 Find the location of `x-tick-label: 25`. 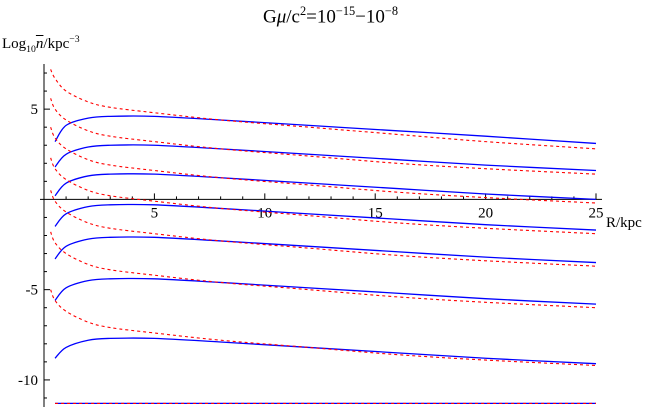

x-tick-label: 25 is located at coordinates (596, 213).